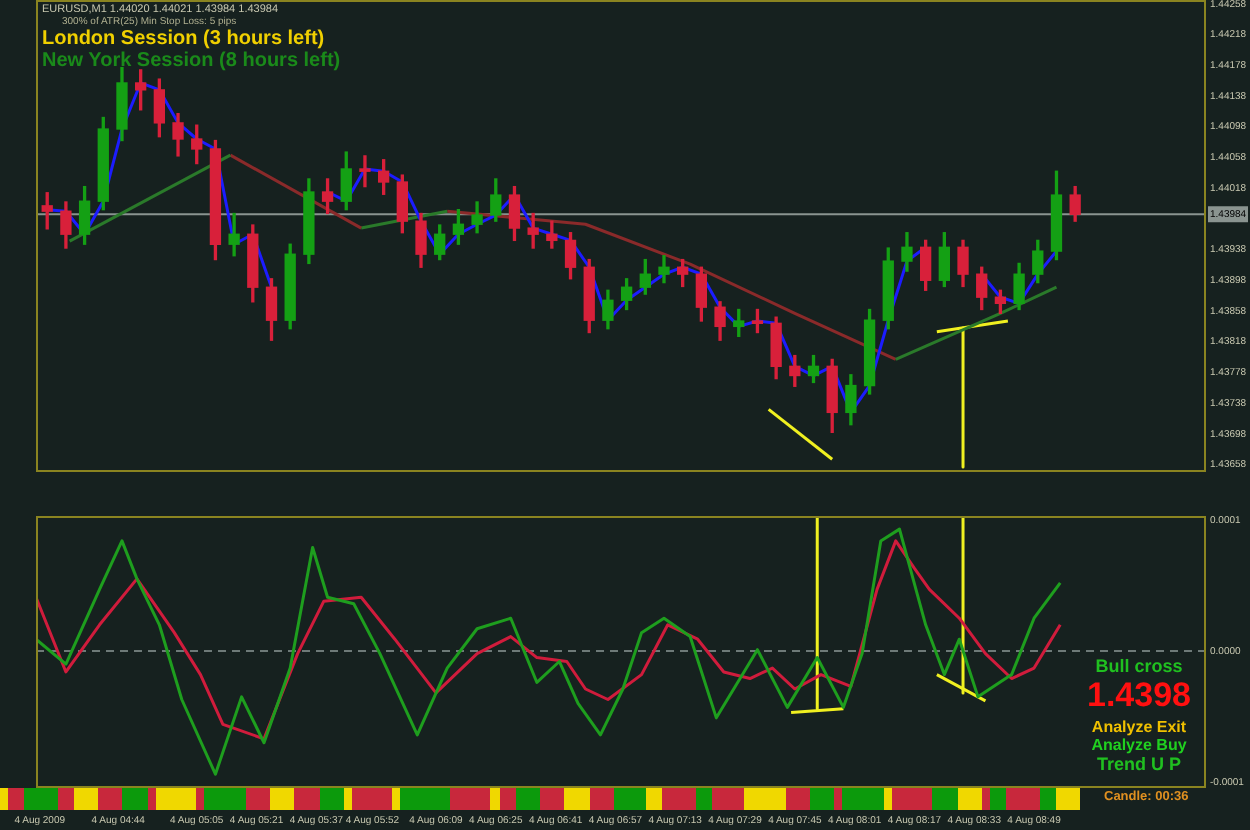  What do you see at coordinates (1139, 728) in the screenshot?
I see `annotation: Analyze Exit` at bounding box center [1139, 728].